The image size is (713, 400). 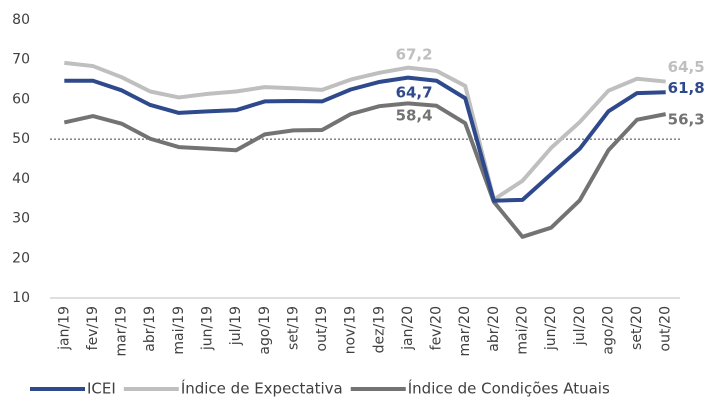 I want to click on y-tick-label: 70, so click(x=21, y=60).